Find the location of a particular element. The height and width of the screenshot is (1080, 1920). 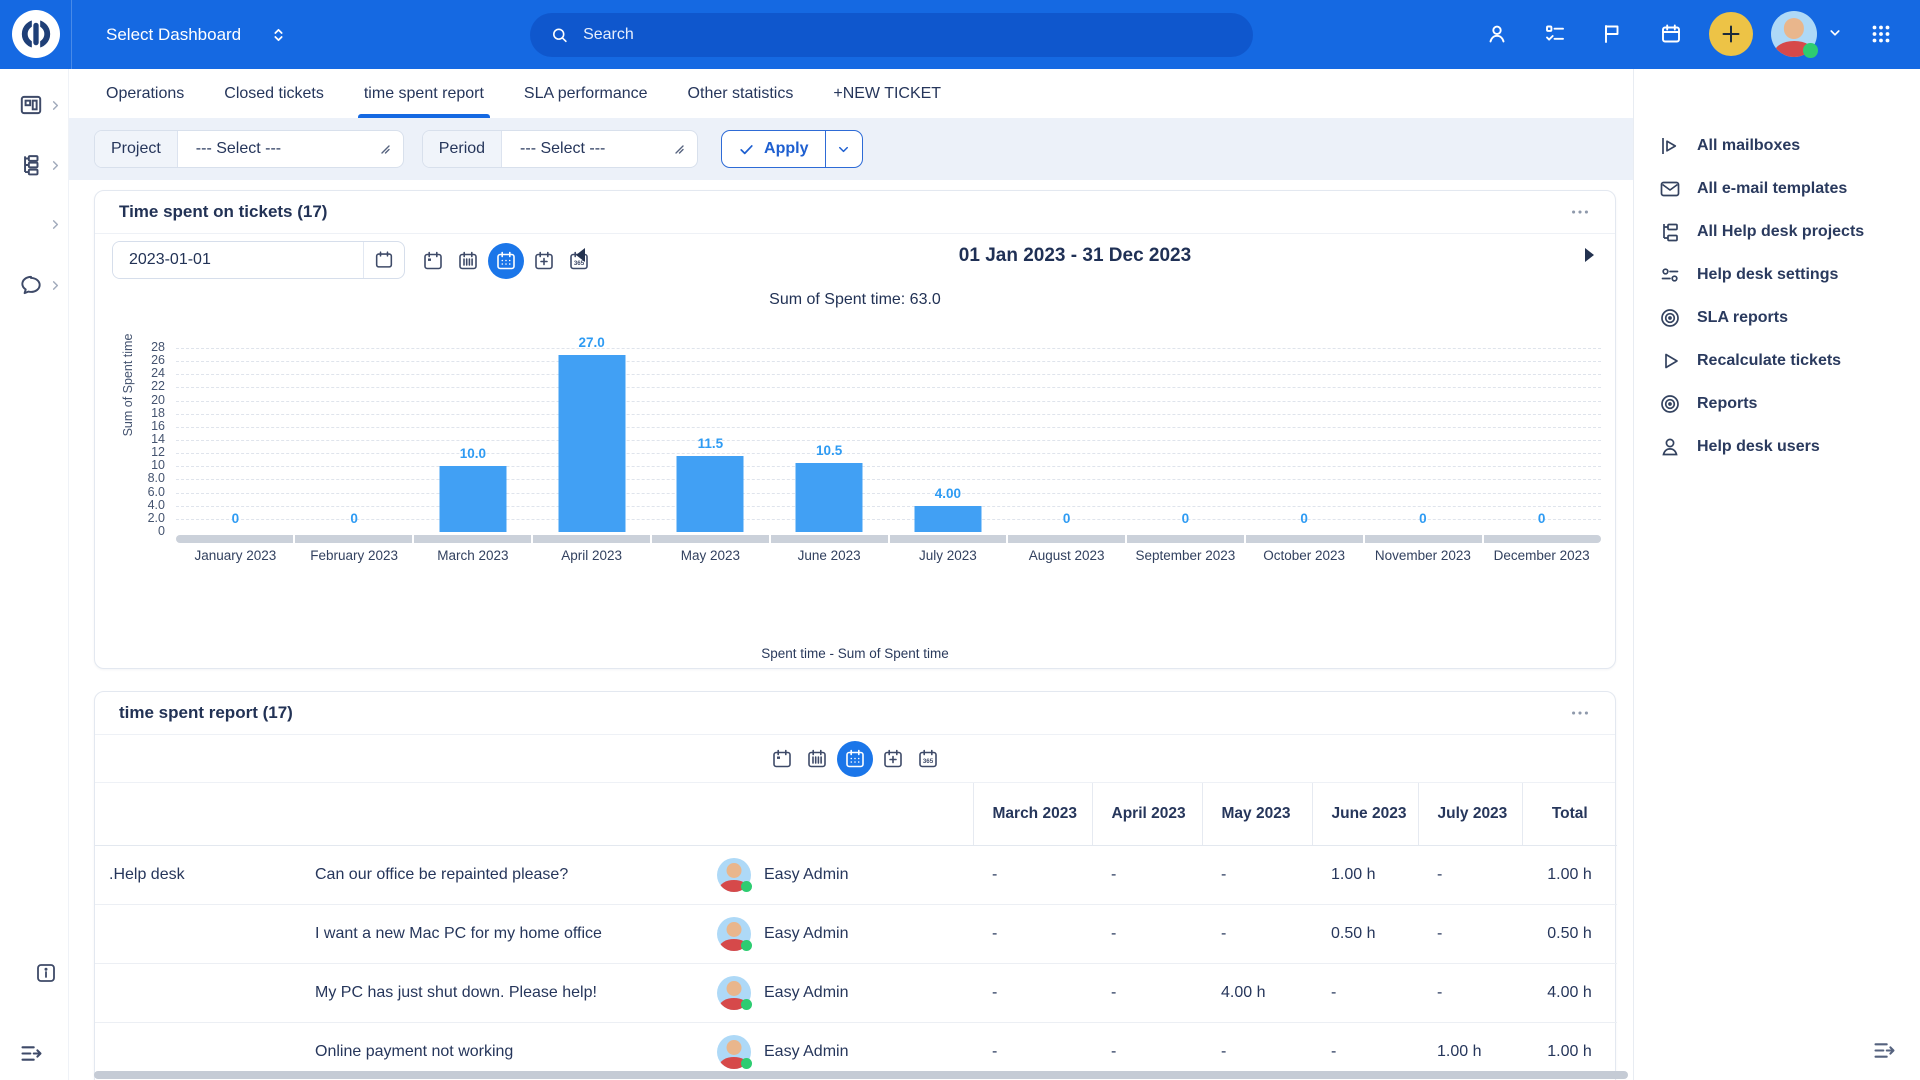

tab-time-spent-report: time spent report is located at coordinates (423, 93).